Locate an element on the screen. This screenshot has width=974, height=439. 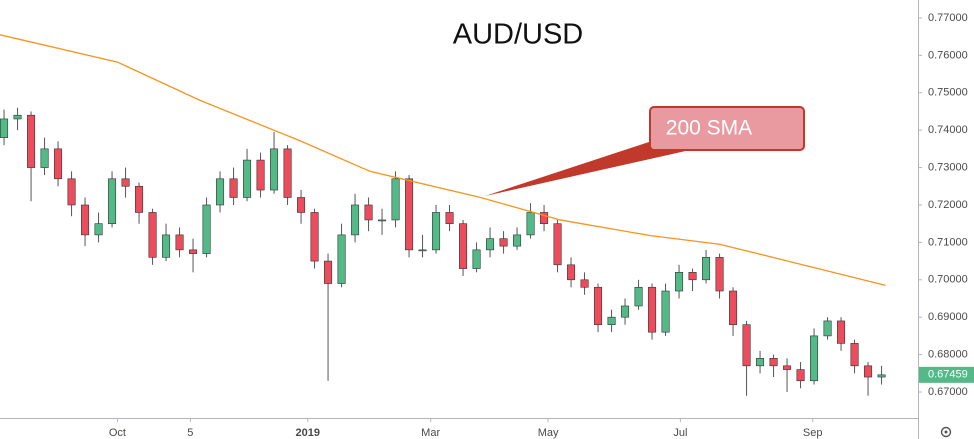
x-tick-label: 5 is located at coordinates (190, 433).